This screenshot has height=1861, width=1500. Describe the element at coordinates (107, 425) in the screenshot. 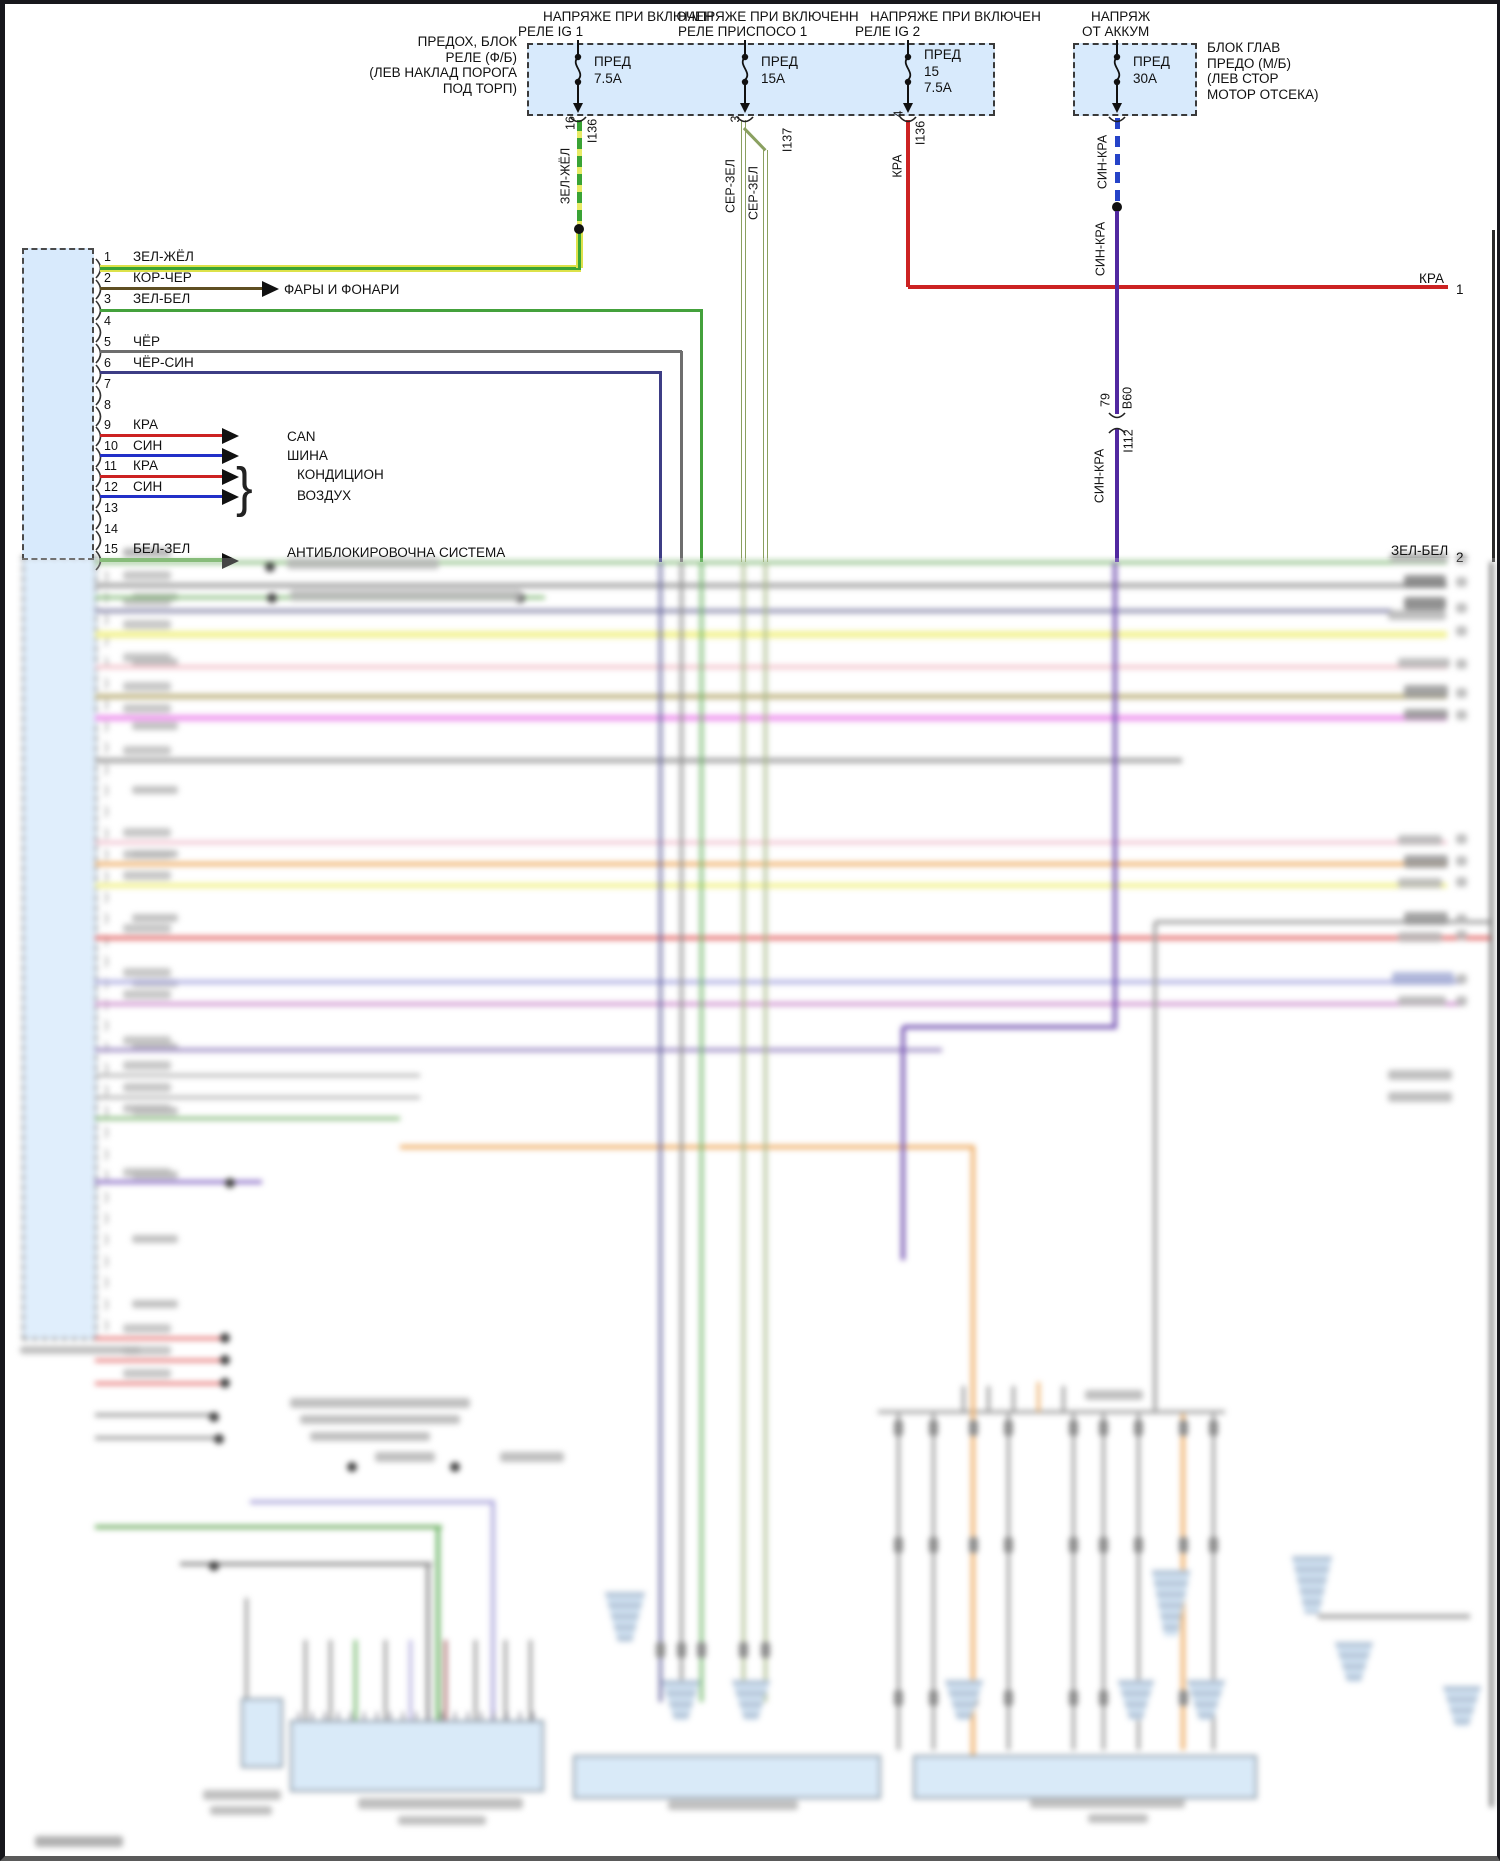

I see `pin-number: 9` at that location.